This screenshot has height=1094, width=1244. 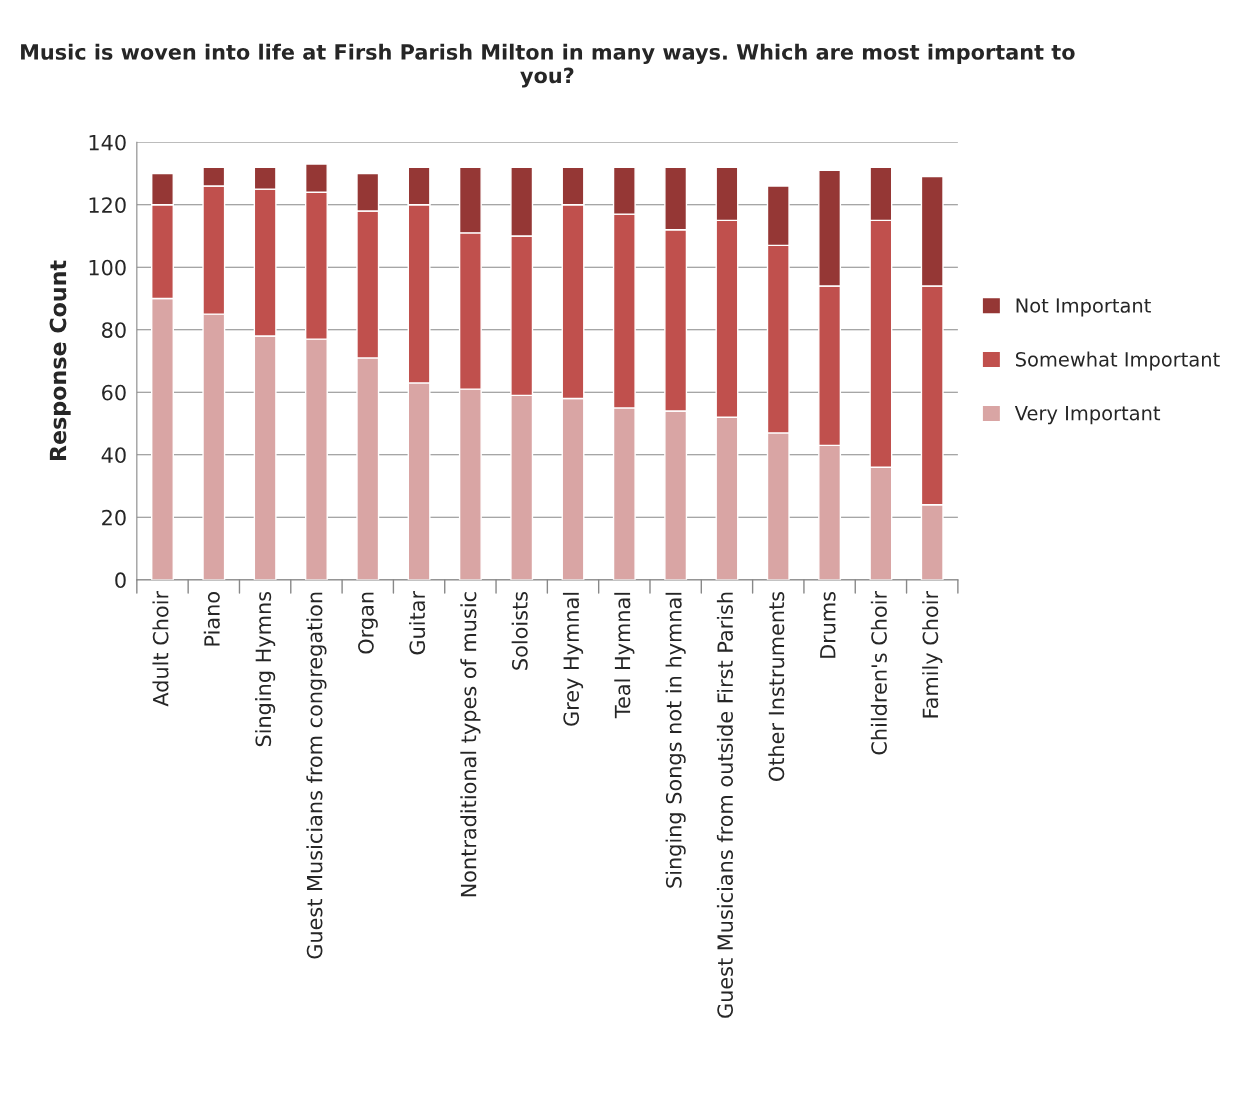 What do you see at coordinates (776, 686) in the screenshot?
I see `x-tick-label: Other Instruments` at bounding box center [776, 686].